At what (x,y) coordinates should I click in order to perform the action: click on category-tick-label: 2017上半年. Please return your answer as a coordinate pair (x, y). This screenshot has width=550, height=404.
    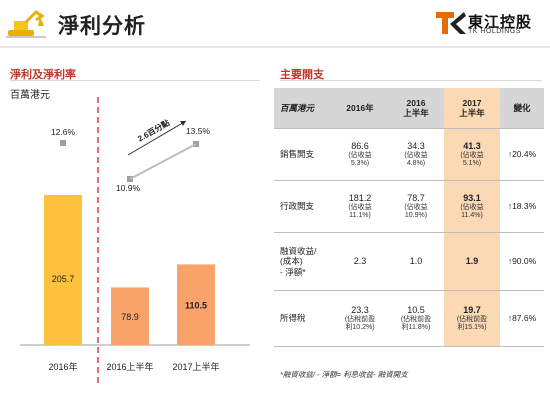
    Looking at the image, I should click on (195, 366).